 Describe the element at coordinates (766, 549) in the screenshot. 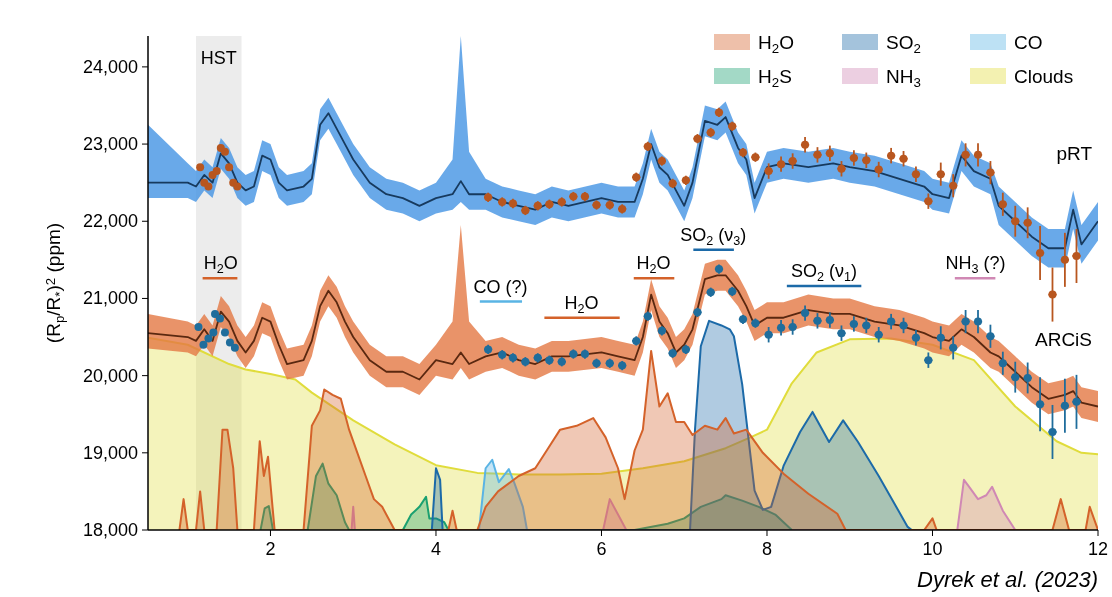

I see `x-tick-label: 8` at that location.